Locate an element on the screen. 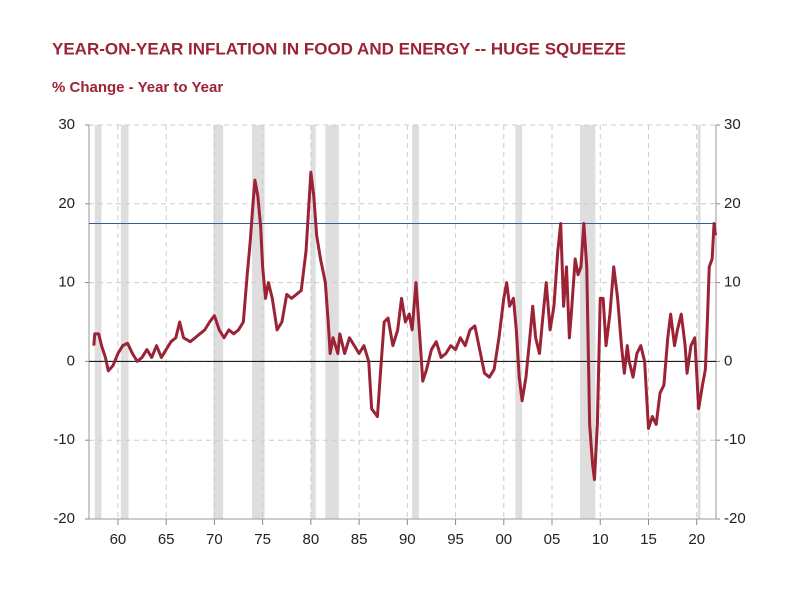  x-tick-label: 90 is located at coordinates (407, 539).